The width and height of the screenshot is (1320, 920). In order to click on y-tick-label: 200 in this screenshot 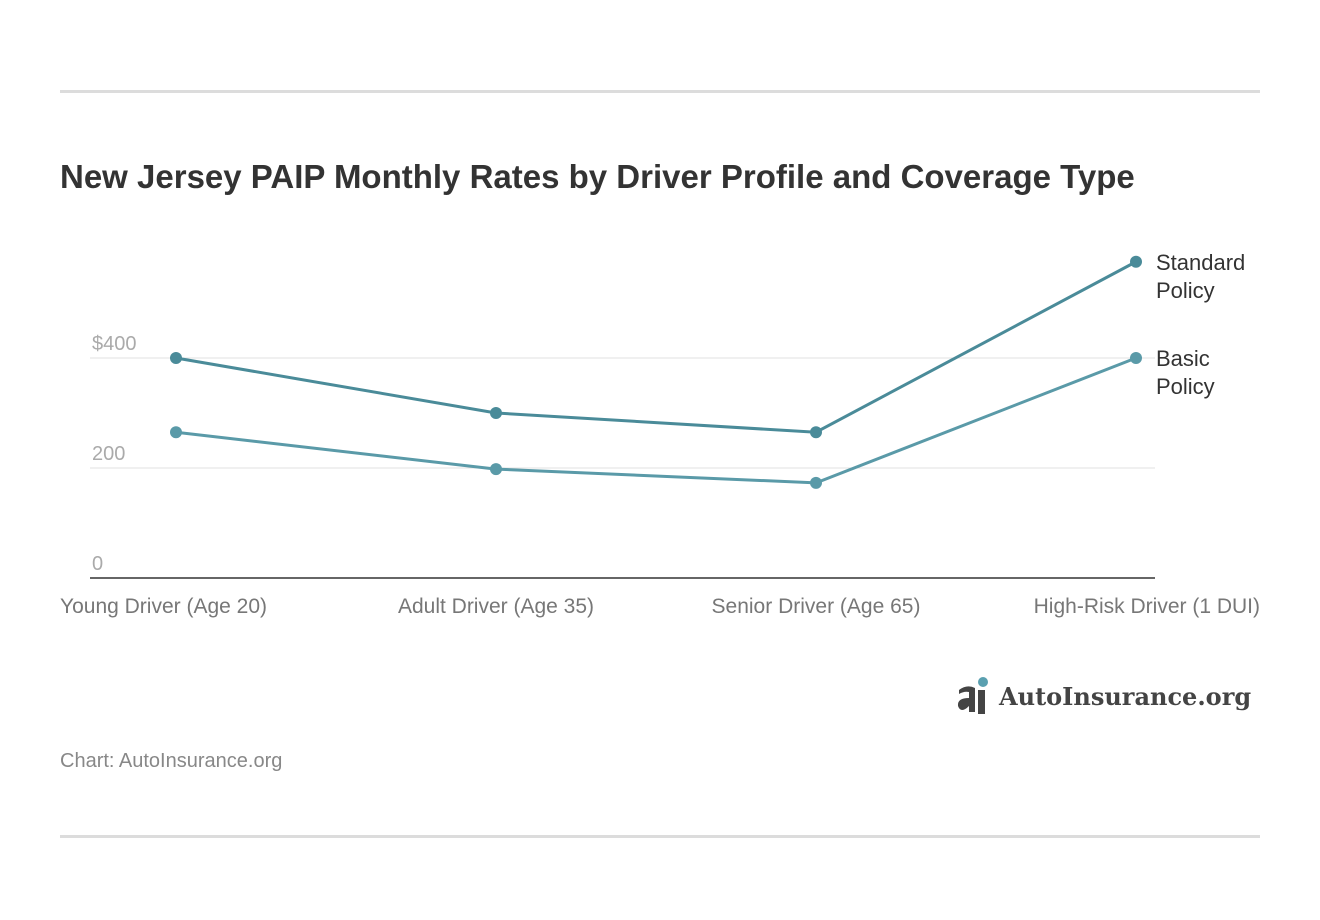, I will do `click(108, 454)`.